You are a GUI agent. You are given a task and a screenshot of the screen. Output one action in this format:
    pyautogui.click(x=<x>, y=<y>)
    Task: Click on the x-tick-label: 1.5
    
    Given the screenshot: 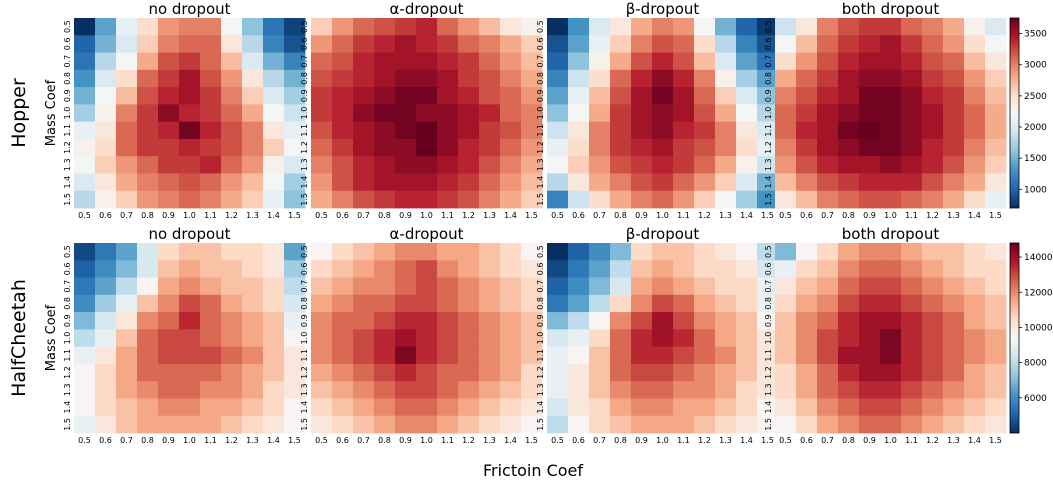 What is the action you would take?
    pyautogui.click(x=531, y=440)
    